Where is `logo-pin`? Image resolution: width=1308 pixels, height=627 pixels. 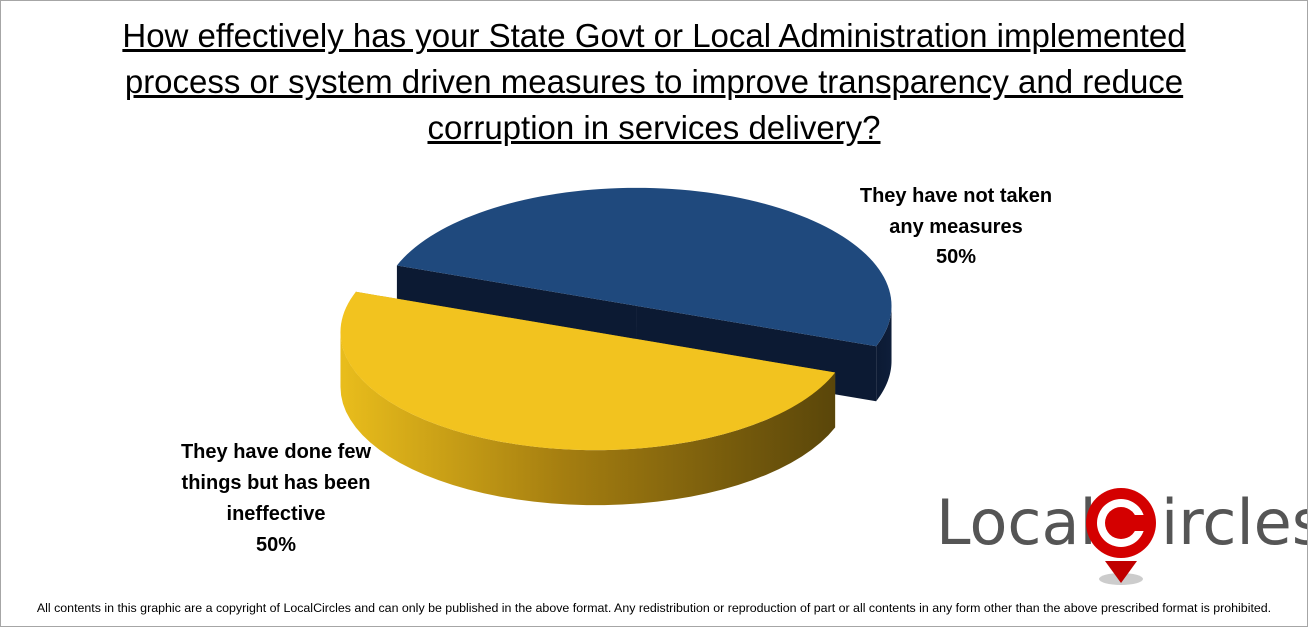
logo-pin is located at coordinates (1121, 536).